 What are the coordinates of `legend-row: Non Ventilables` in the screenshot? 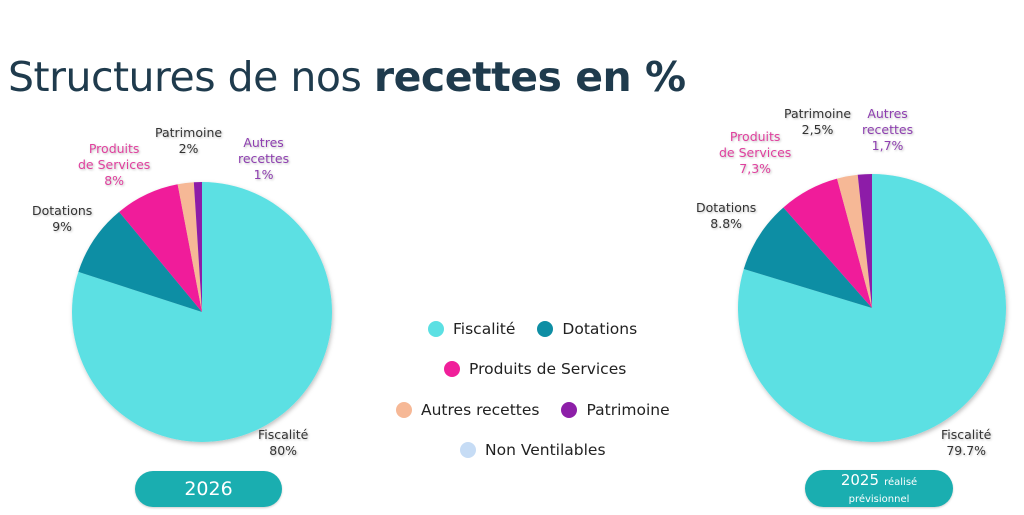 It's located at (533, 450).